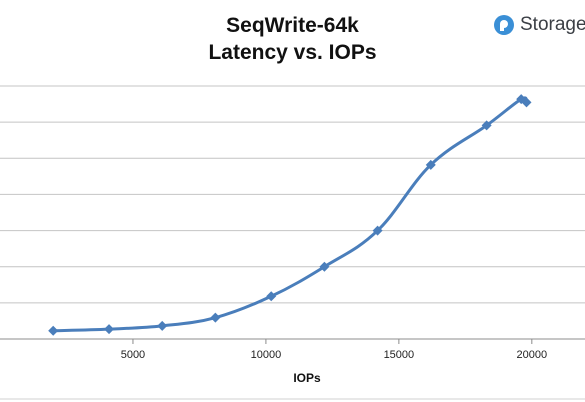 This screenshot has width=585, height=402. Describe the element at coordinates (504, 25) in the screenshot. I see `storagereview-logo-icon` at that location.